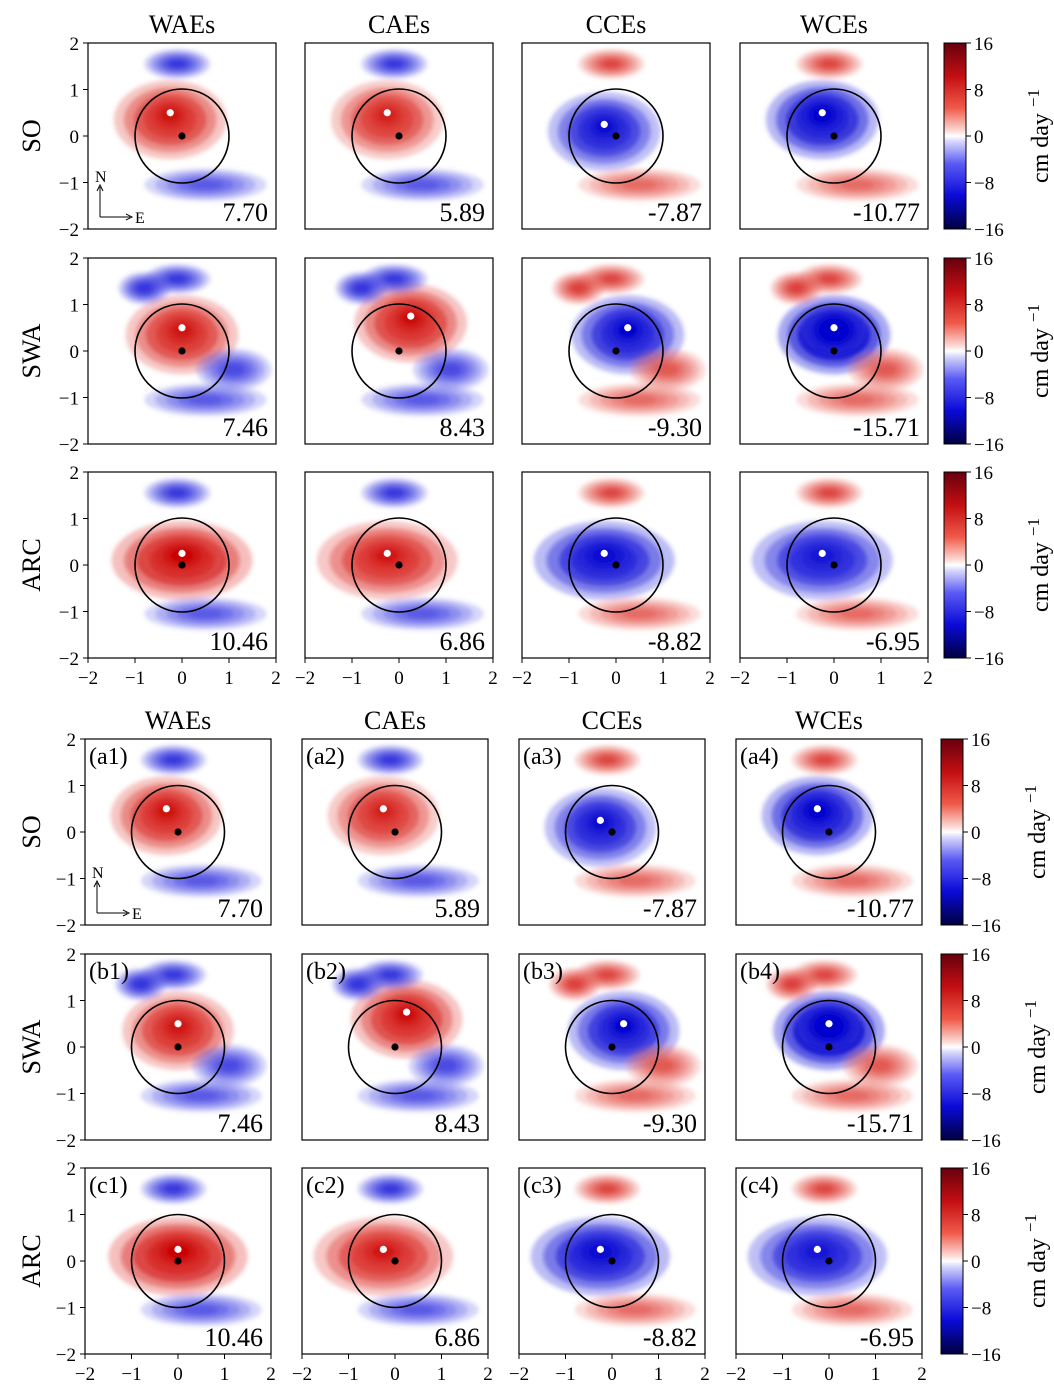 This screenshot has width=1054, height=1386. Describe the element at coordinates (670, 1123) in the screenshot. I see `panel-value: -9.30` at that location.